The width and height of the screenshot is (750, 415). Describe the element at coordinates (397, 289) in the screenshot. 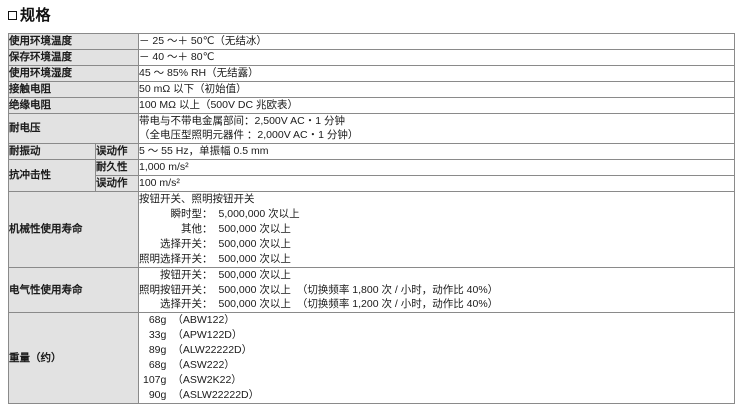

I see `electrical-life-note: （切换频率 1,800 次 / 小时，动作比 40%）` at that location.